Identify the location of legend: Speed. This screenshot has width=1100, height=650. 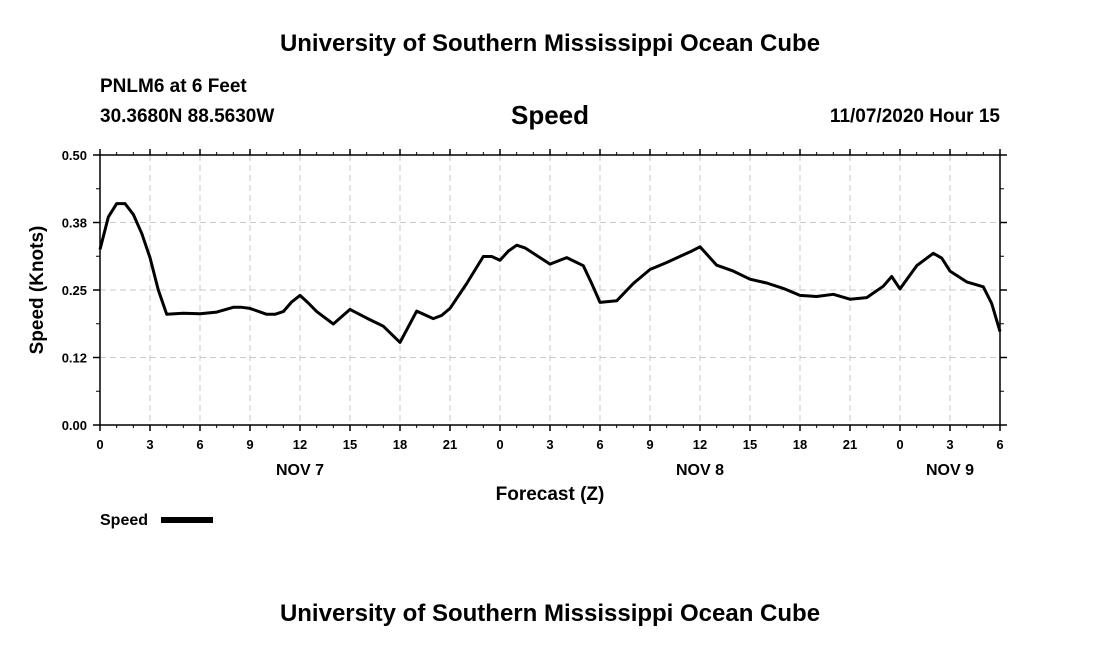
(156, 520).